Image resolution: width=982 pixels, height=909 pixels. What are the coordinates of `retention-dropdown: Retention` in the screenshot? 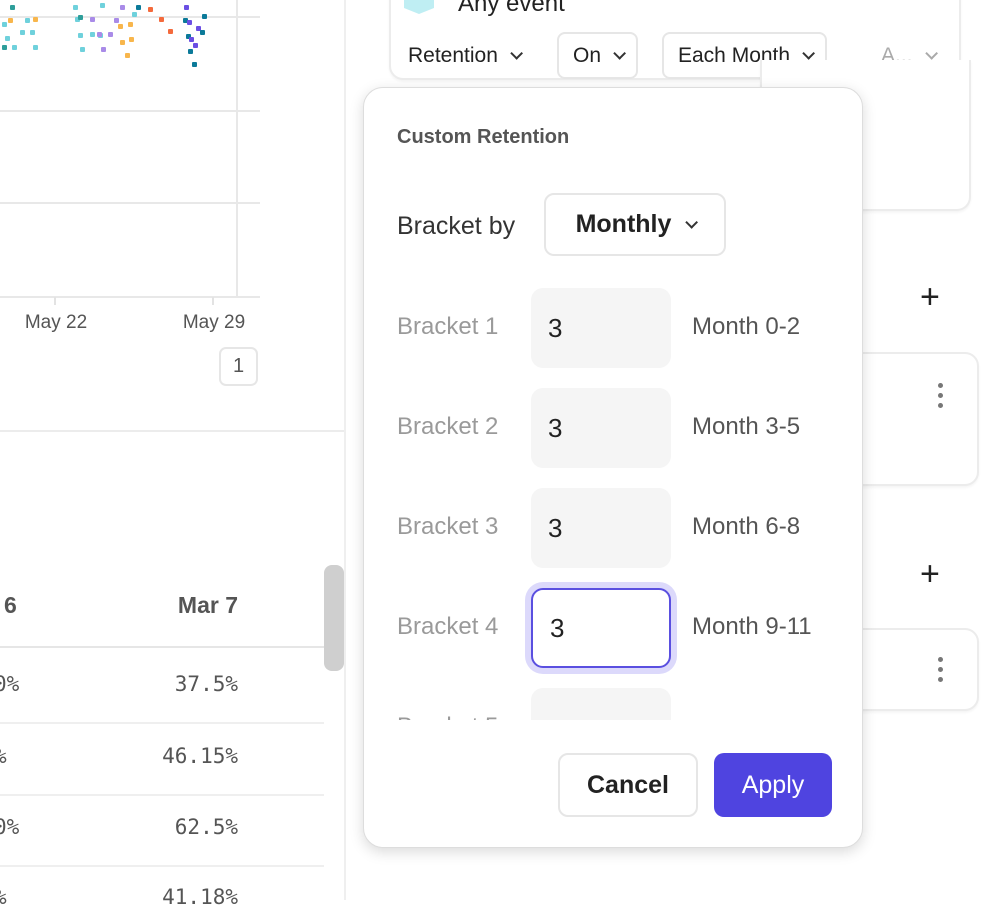 It's located at (464, 55).